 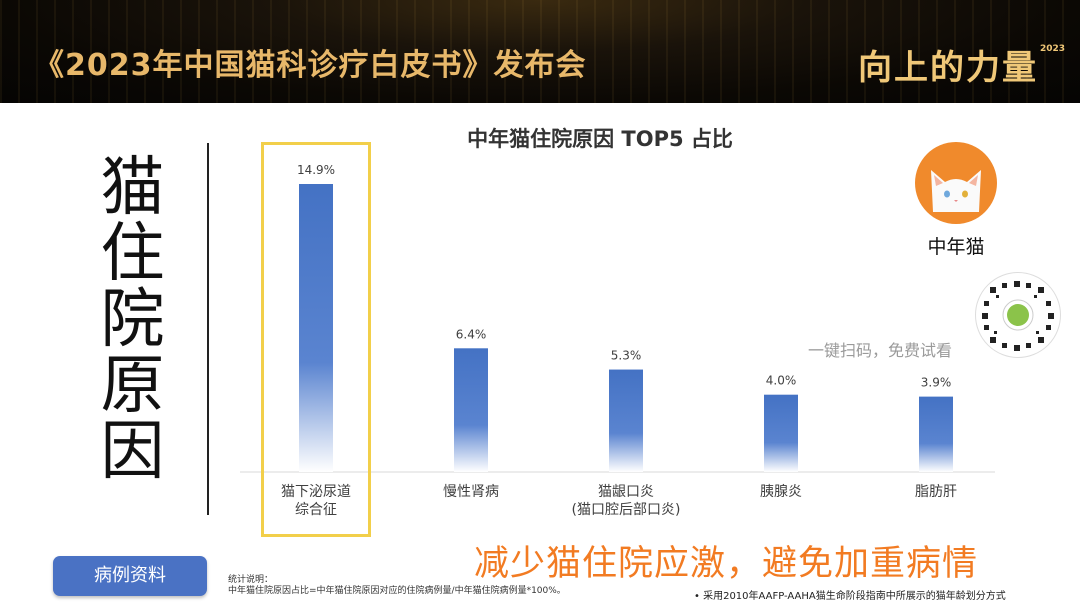 What do you see at coordinates (471, 491) in the screenshot?
I see `category-label: 慢性肾病` at bounding box center [471, 491].